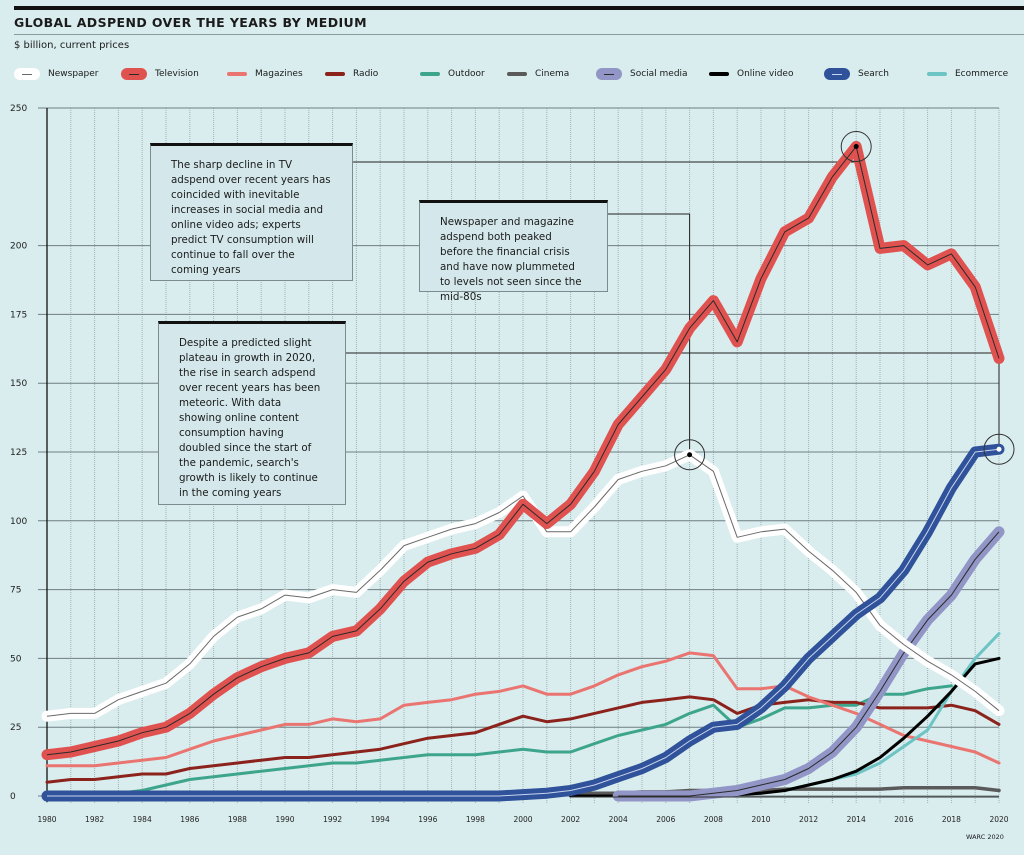  Describe the element at coordinates (18, 522) in the screenshot. I see `y-tick-label: 100` at that location.